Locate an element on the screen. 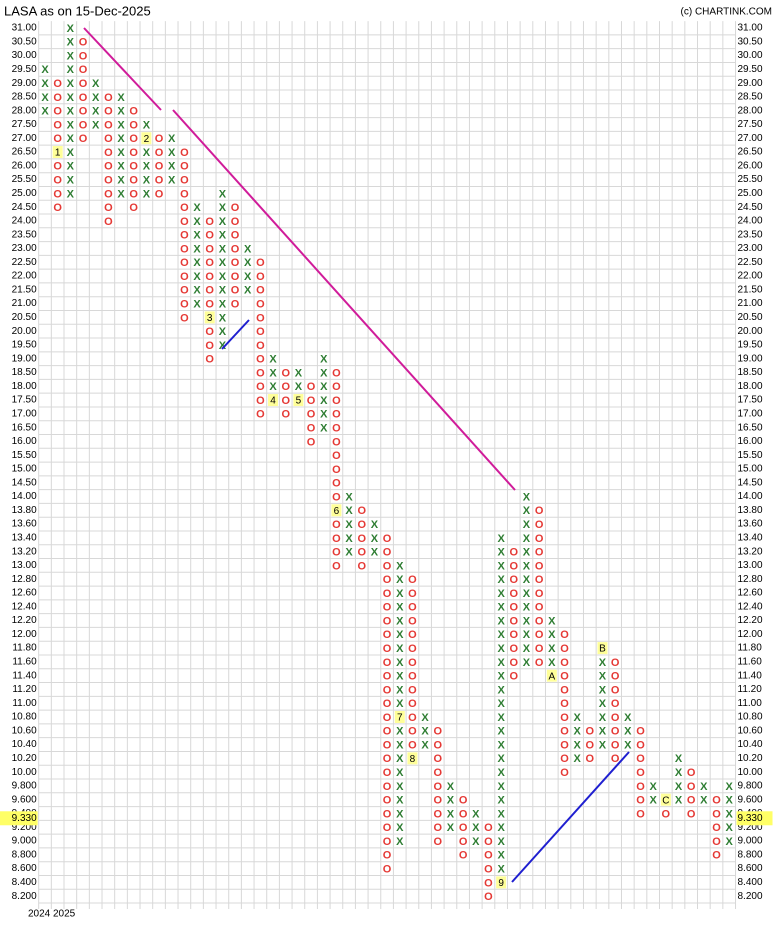 The image size is (778, 937). y-tick-label: 10.80 is located at coordinates (24, 717).